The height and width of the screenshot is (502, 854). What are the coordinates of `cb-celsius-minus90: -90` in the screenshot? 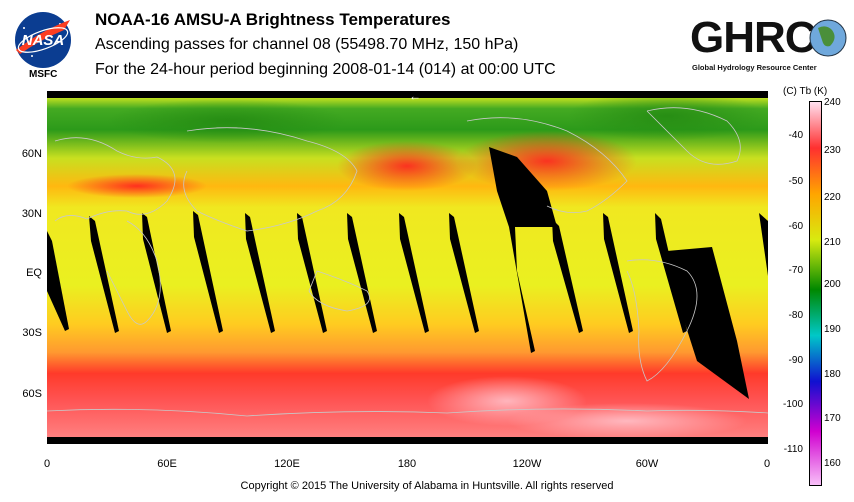 It's located at (795, 360).